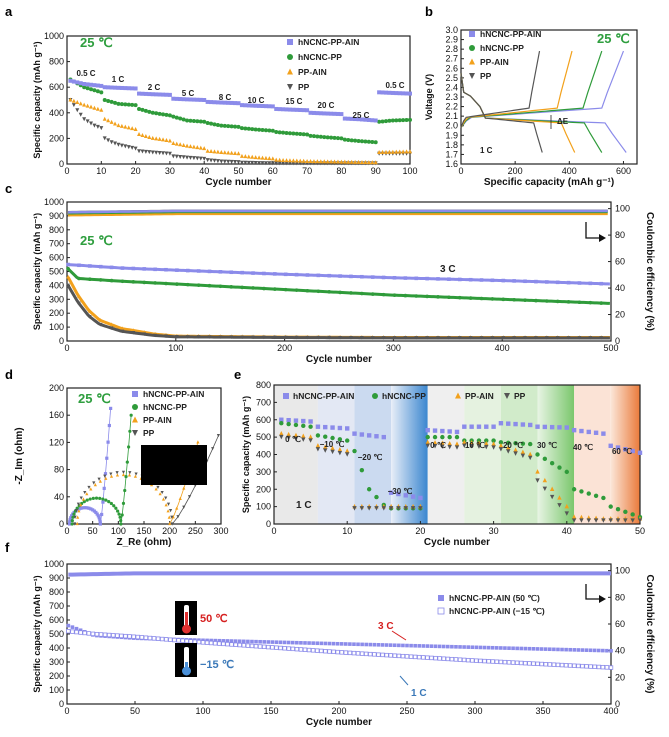 The height and width of the screenshot is (737, 669). I want to click on panel-label-f: f, so click(7, 547).